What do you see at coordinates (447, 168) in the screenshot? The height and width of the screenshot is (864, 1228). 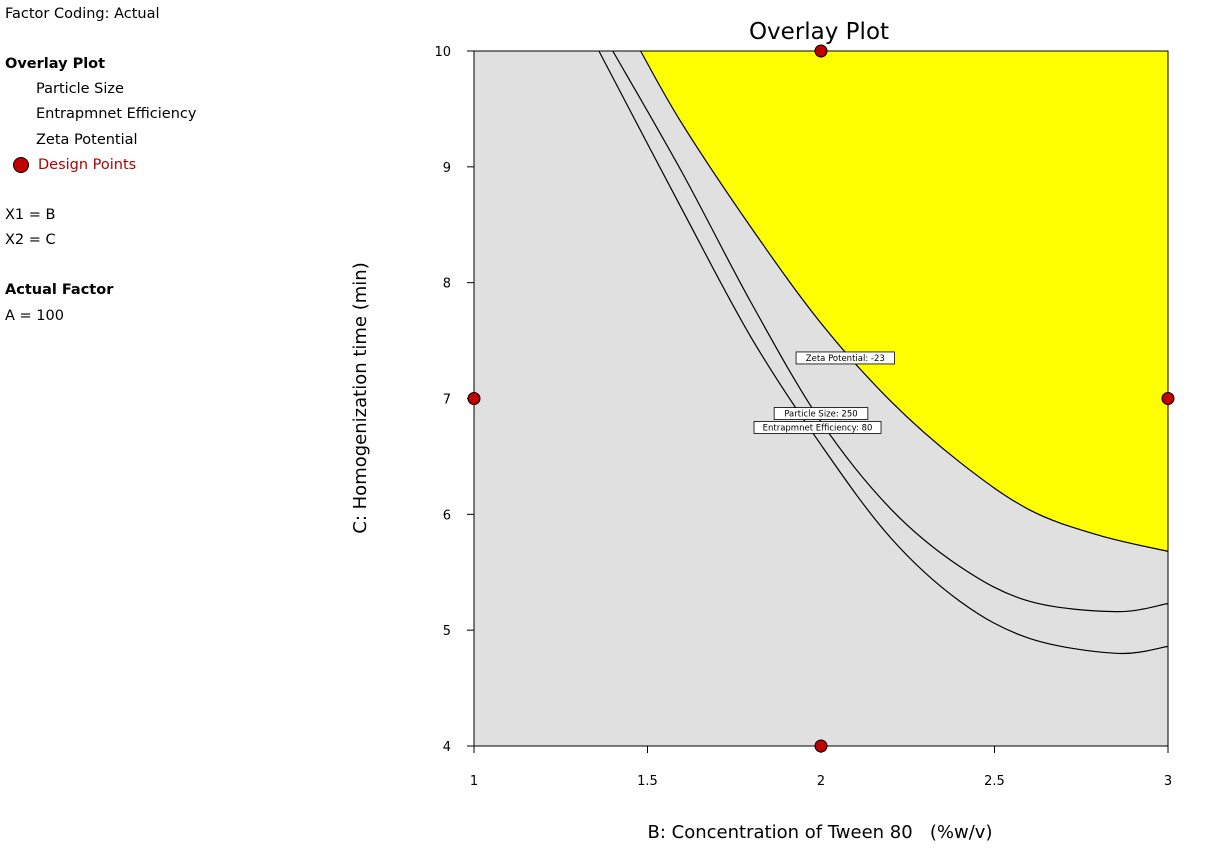 I see `y-tick-label: 9` at bounding box center [447, 168].